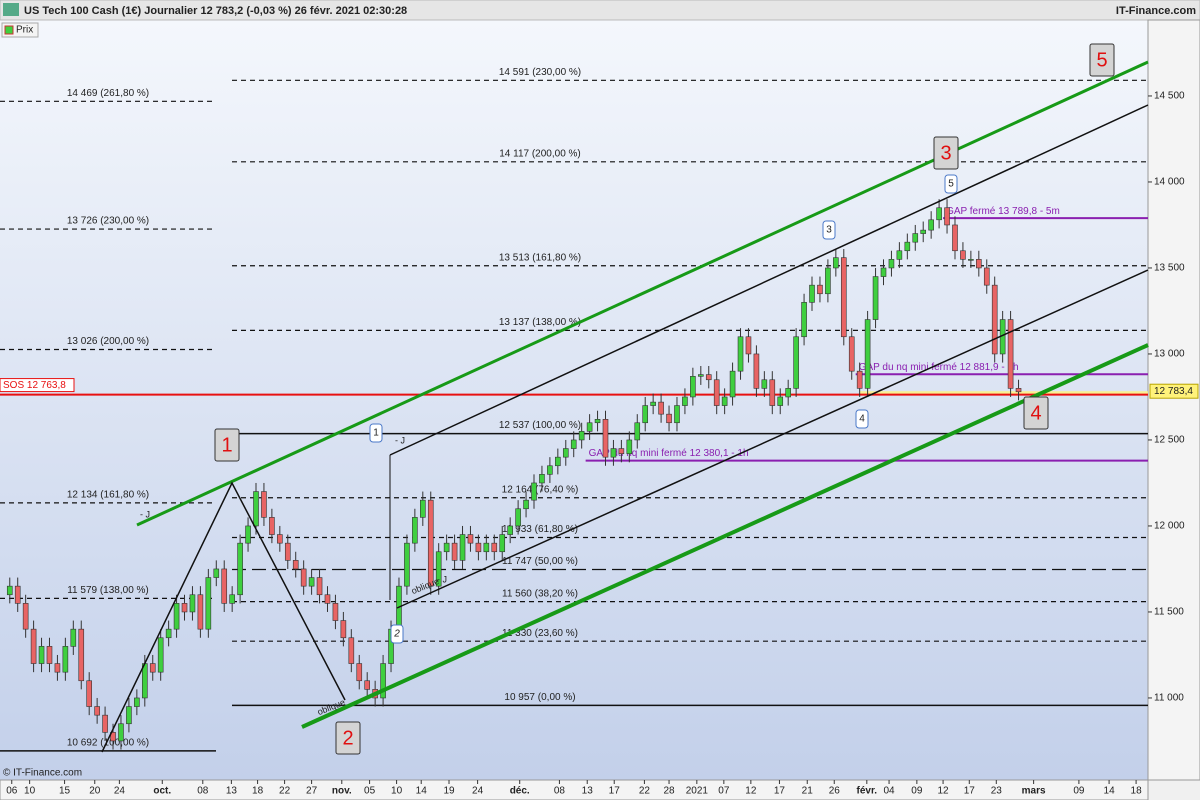 The height and width of the screenshot is (800, 1200). Describe the element at coordinates (108, 743) in the screenshot. I see `fib-level-label: 10 692 (100,00 %)` at that location.